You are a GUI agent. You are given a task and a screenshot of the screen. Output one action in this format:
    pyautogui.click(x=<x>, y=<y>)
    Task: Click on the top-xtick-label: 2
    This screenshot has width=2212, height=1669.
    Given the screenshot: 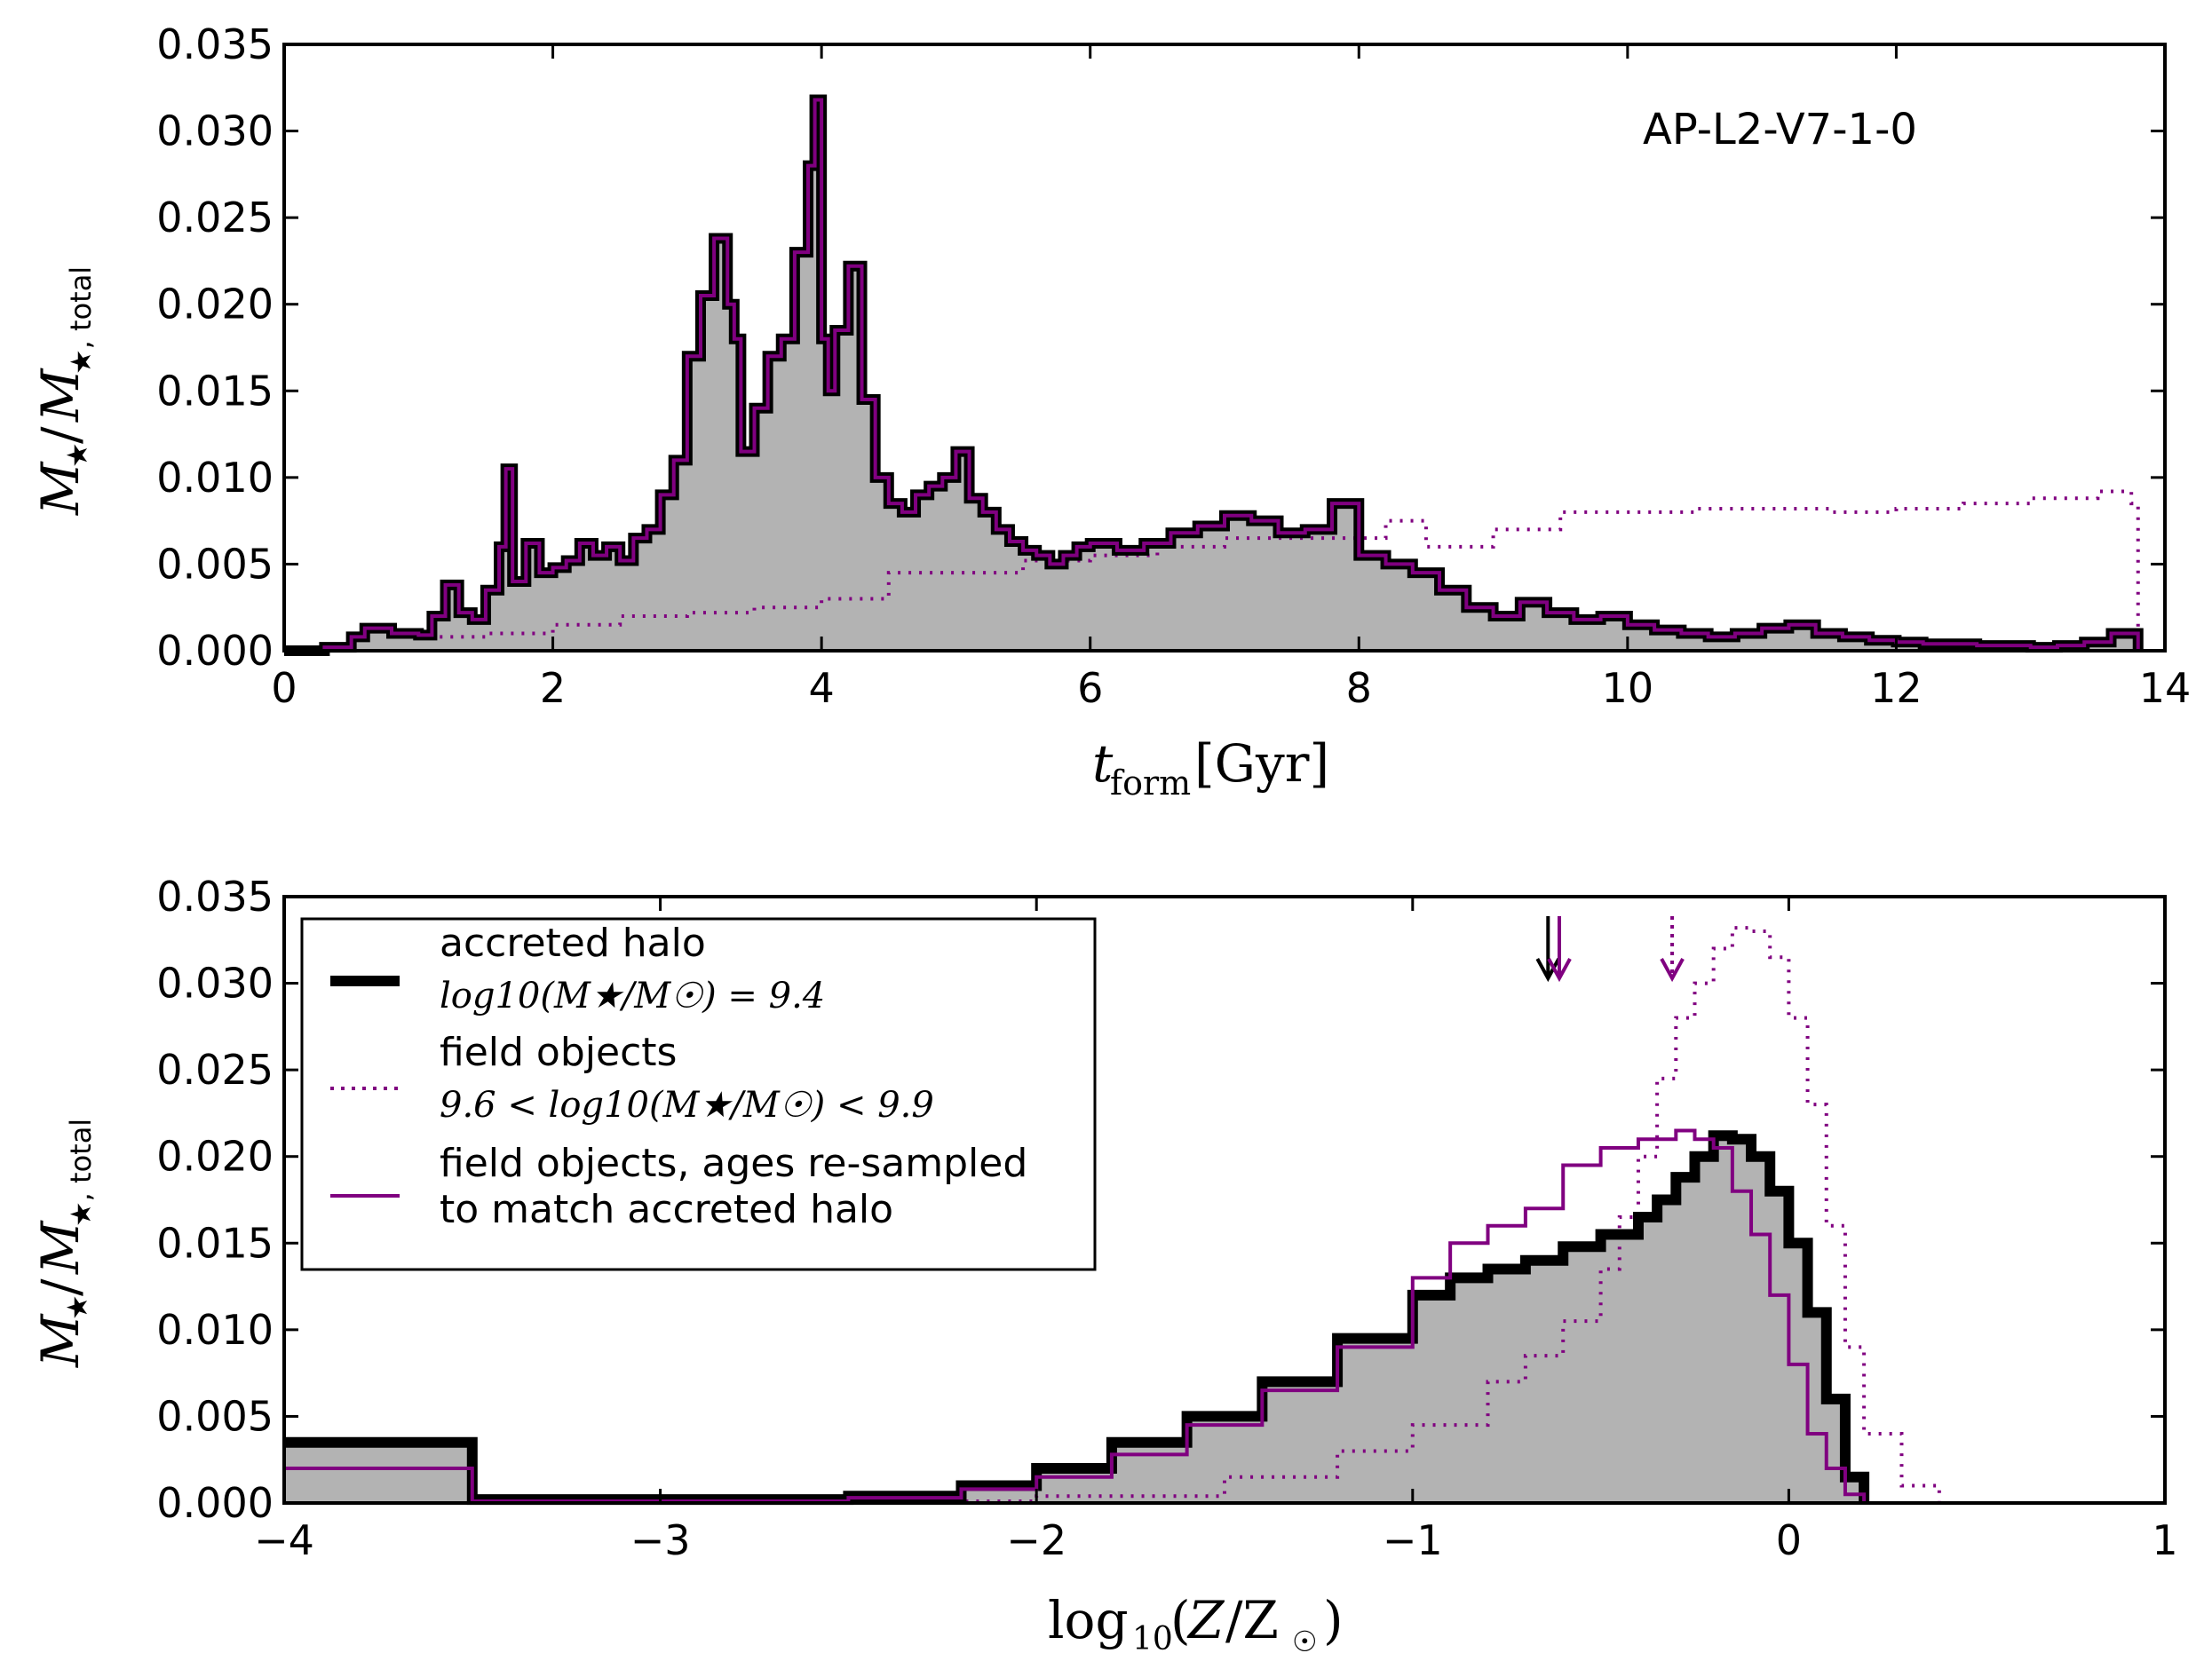 What is the action you would take?
    pyautogui.click(x=553, y=688)
    